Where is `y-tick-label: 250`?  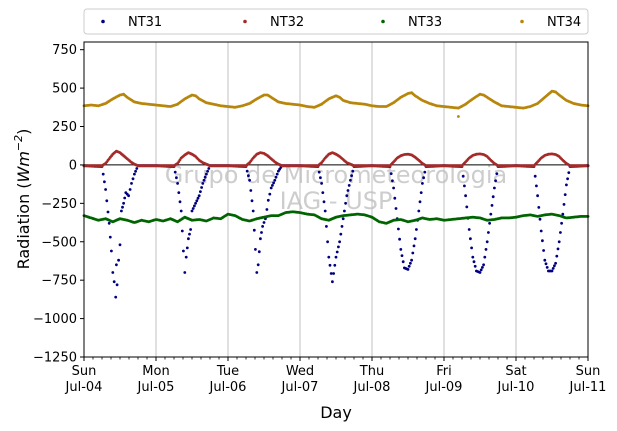
y-tick-label: 250 is located at coordinates (64, 127).